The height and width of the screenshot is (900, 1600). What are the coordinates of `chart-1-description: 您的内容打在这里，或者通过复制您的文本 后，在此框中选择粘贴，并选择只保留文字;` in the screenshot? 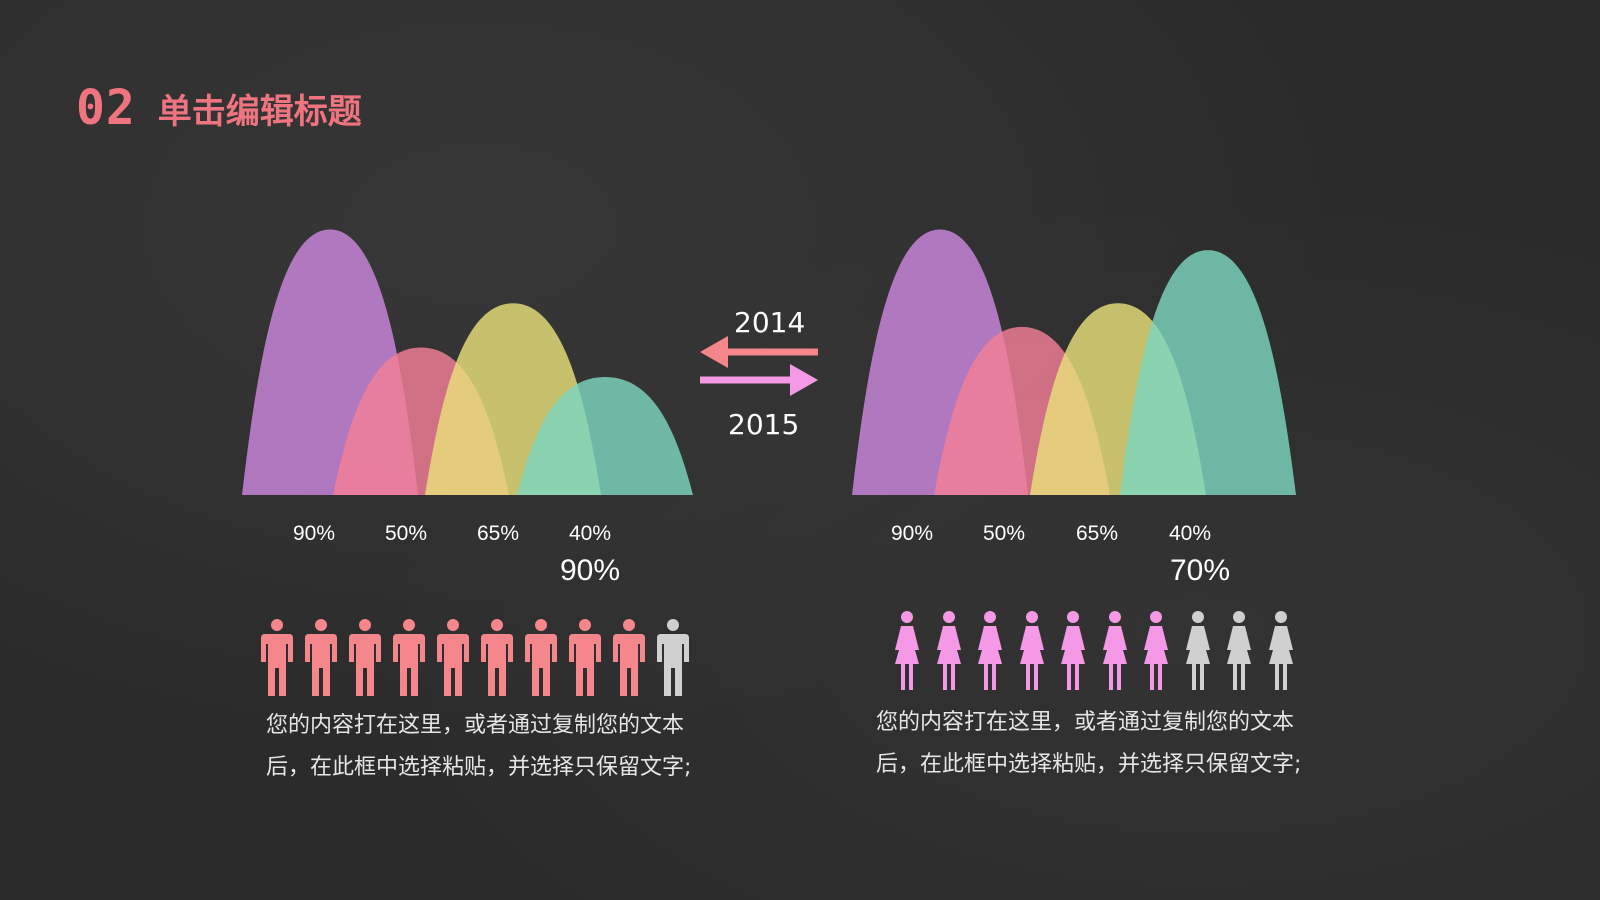 It's located at (501, 747).